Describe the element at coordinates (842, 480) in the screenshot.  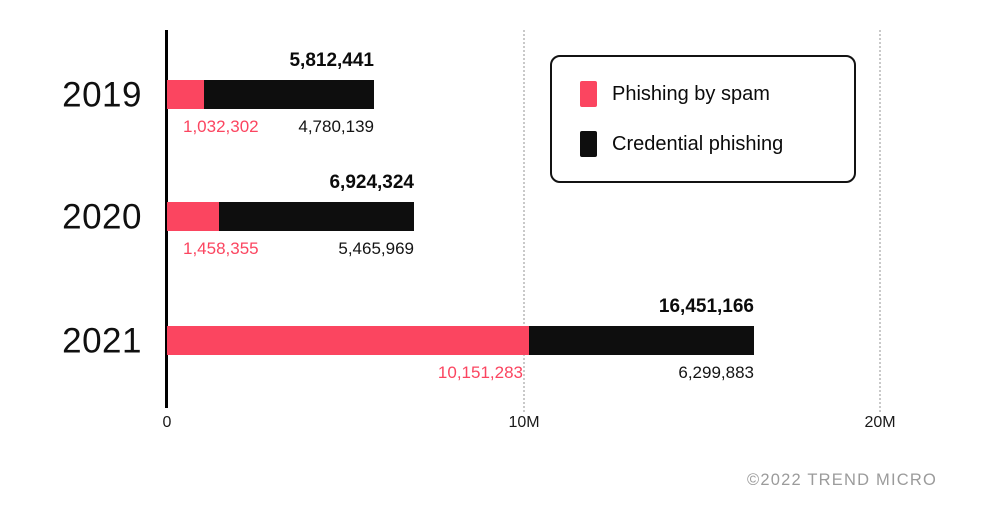
I see `copyright-text: ©2022 TREND MICRO` at that location.